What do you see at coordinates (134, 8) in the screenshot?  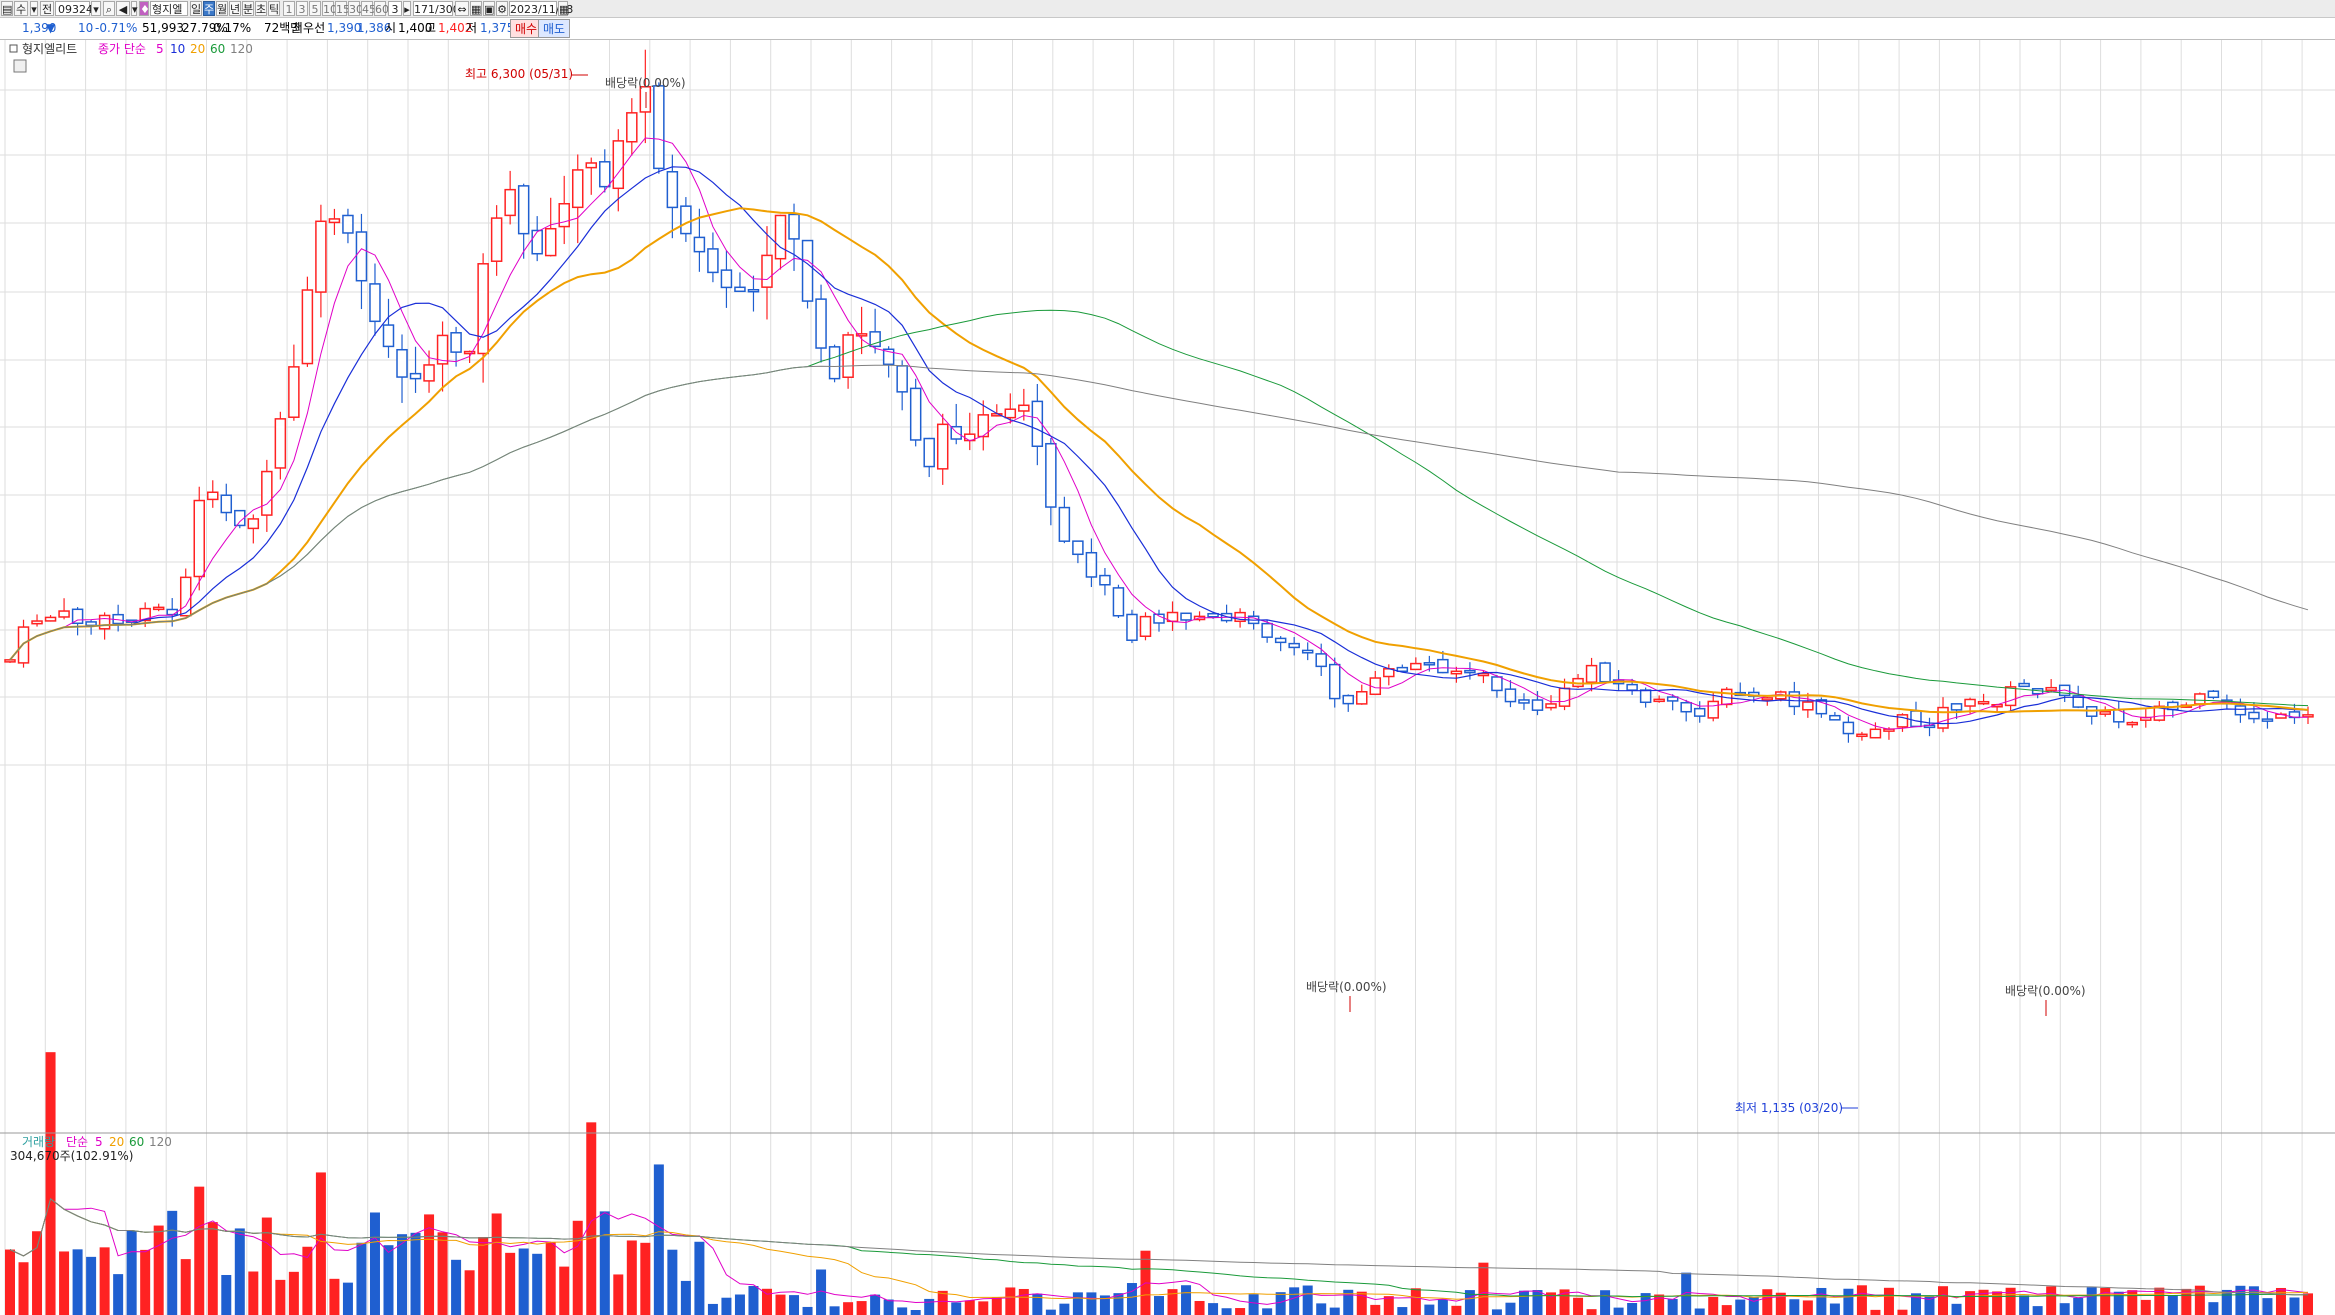 I see `speaker-dropdown-icon: ▾` at bounding box center [134, 8].